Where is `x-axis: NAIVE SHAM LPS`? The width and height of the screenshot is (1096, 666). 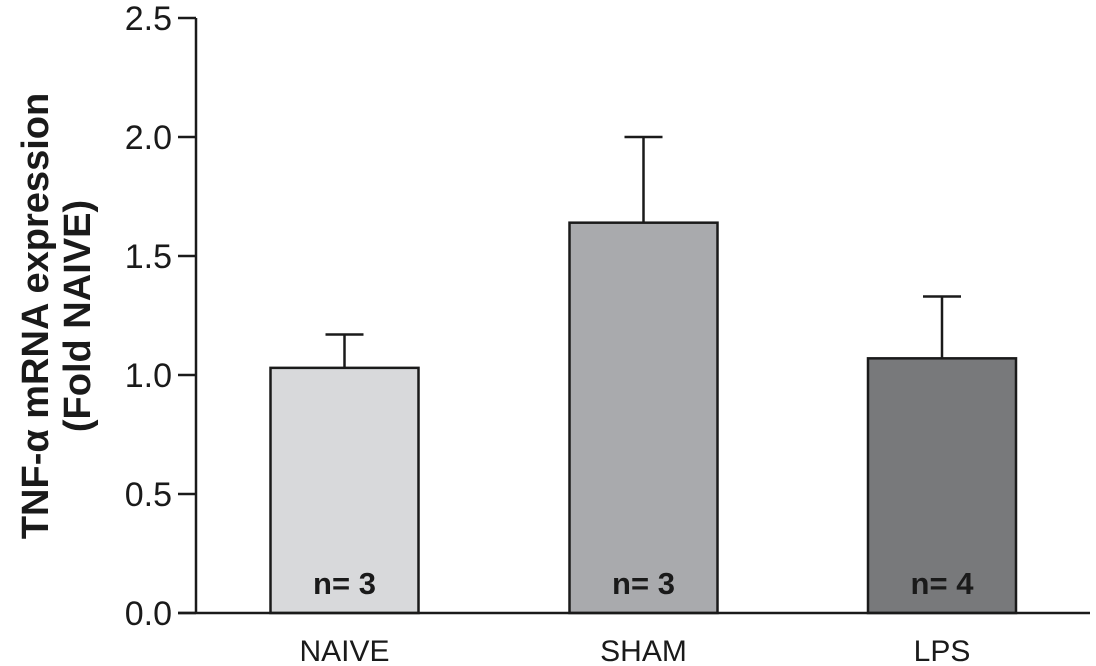 x-axis: NAIVE SHAM LPS is located at coordinates (634, 638).